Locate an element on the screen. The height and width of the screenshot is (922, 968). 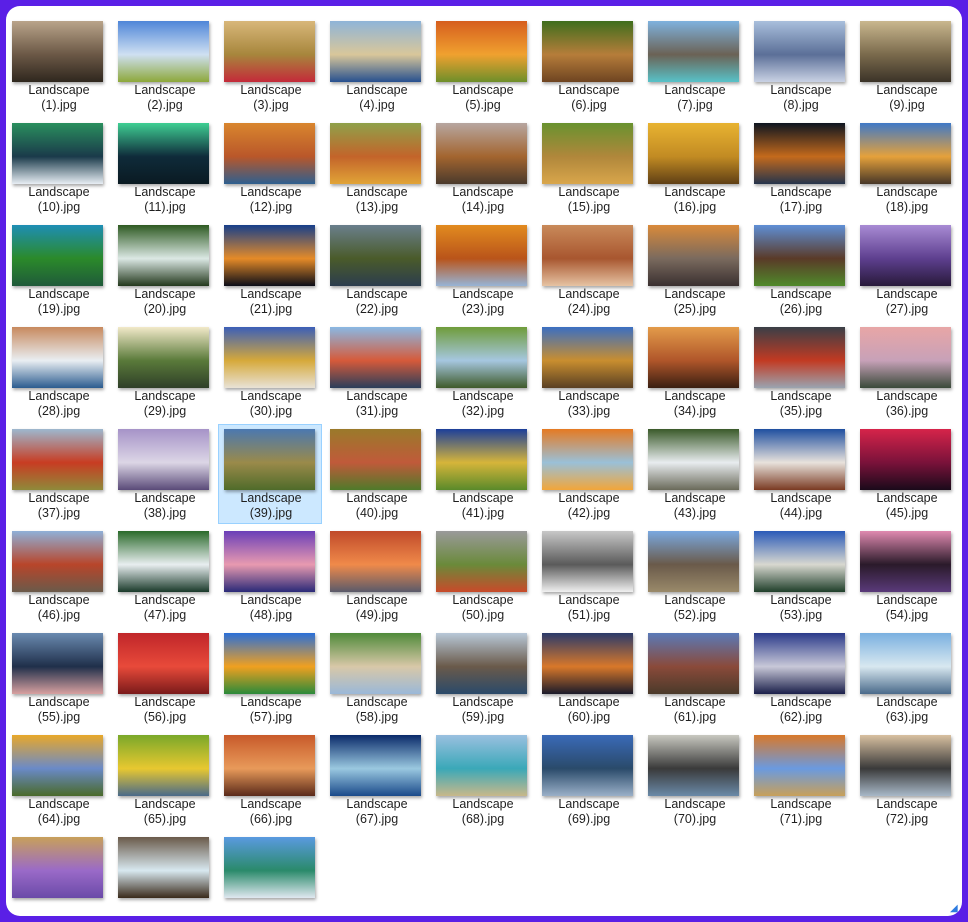
file-tile: Landscape (64).jpg is located at coordinates (58, 780).